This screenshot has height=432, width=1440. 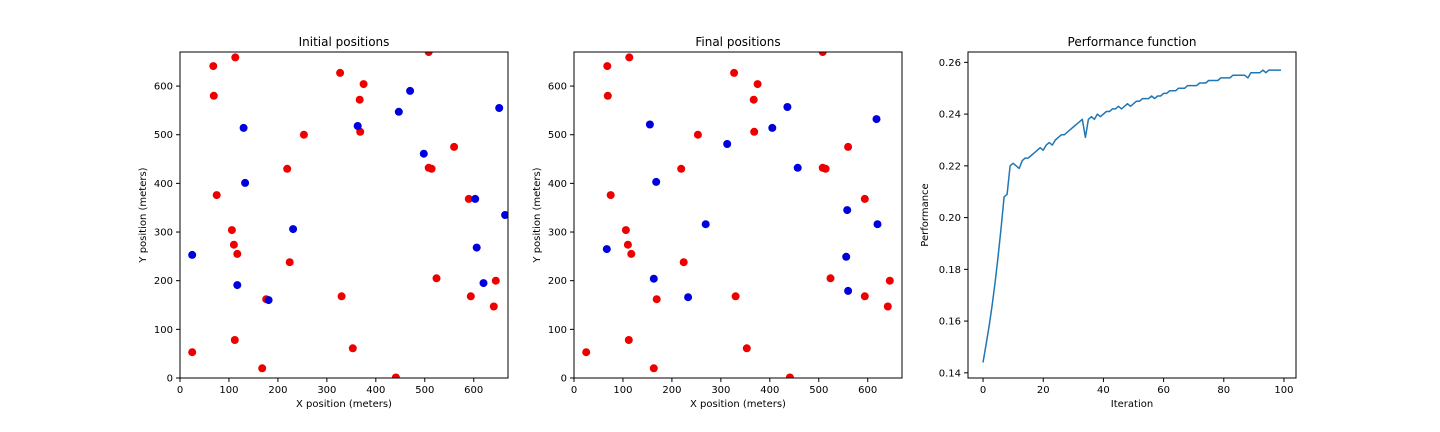 I want to click on chart-title: Performance function, so click(x=1132, y=42).